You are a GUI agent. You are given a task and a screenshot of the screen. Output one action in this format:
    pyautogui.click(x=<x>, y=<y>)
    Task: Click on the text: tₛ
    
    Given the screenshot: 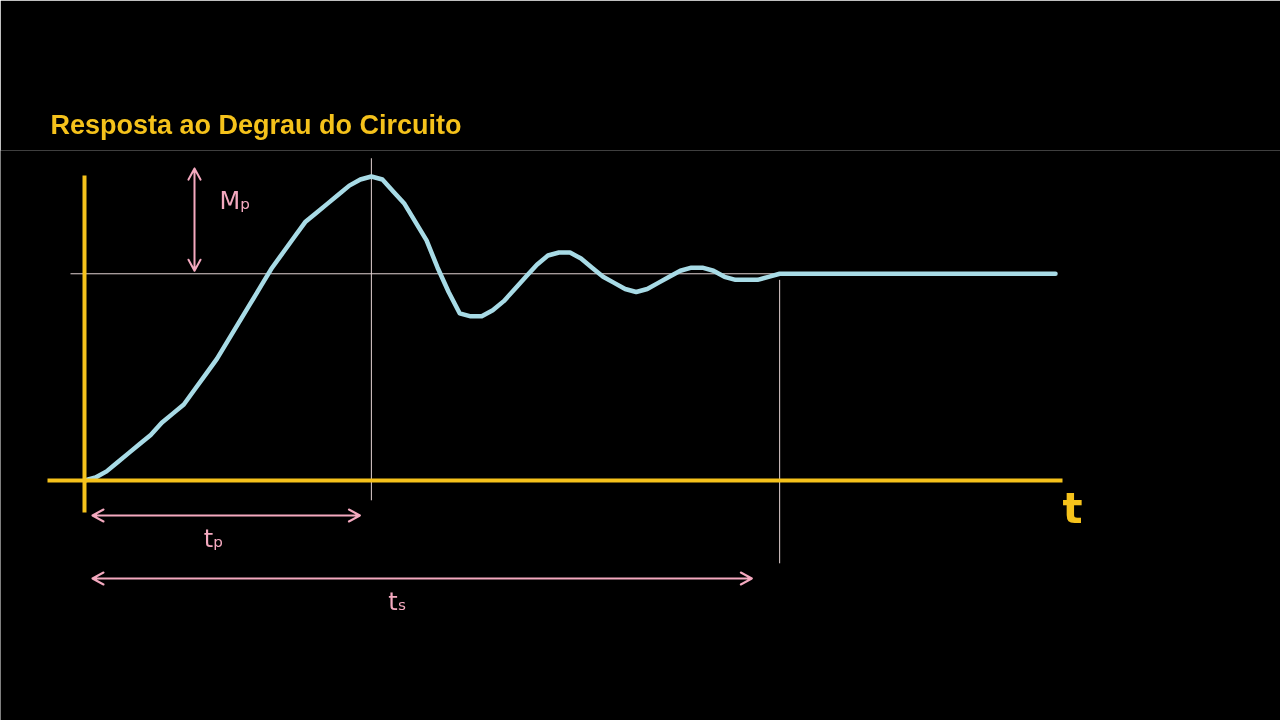 What is the action you would take?
    pyautogui.click(x=397, y=601)
    